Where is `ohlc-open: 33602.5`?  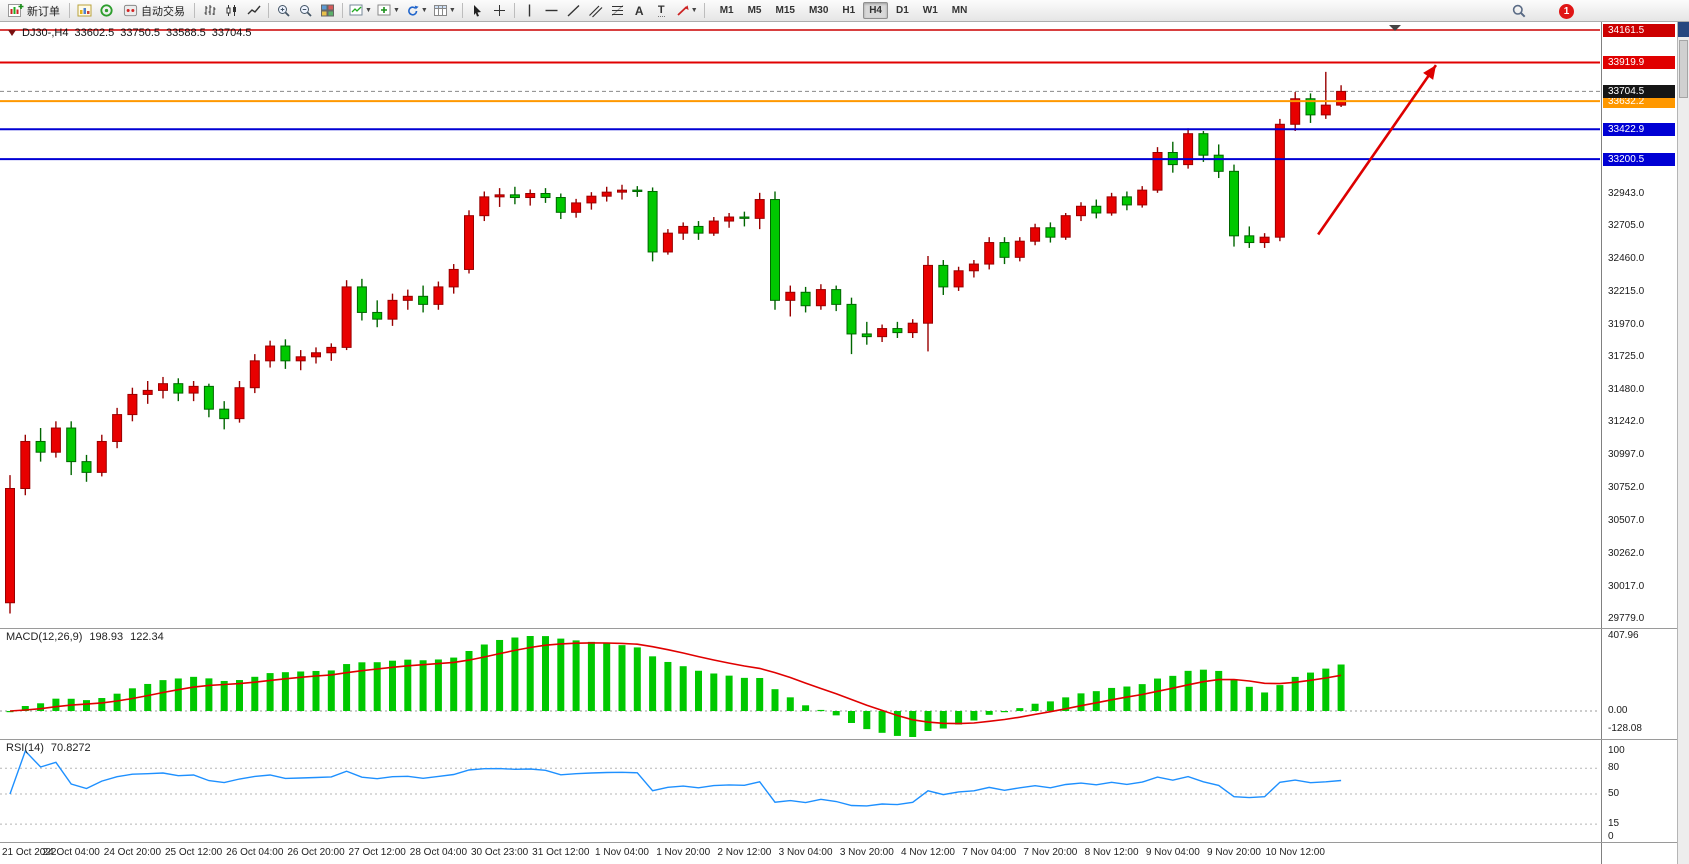 ohlc-open: 33602.5 is located at coordinates (94, 33).